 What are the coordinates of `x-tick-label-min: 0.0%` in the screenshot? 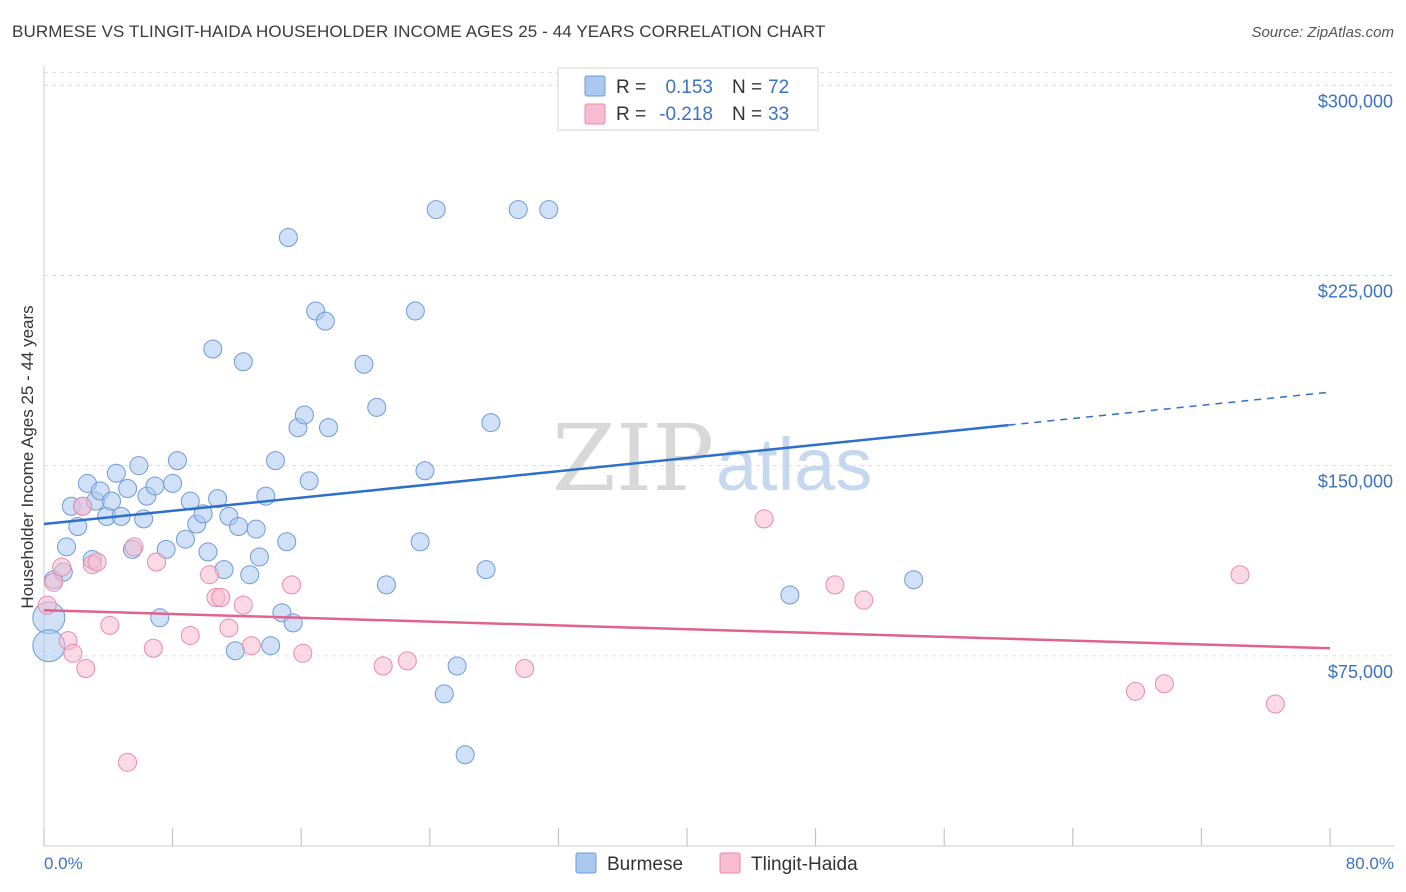 It's located at (63, 863).